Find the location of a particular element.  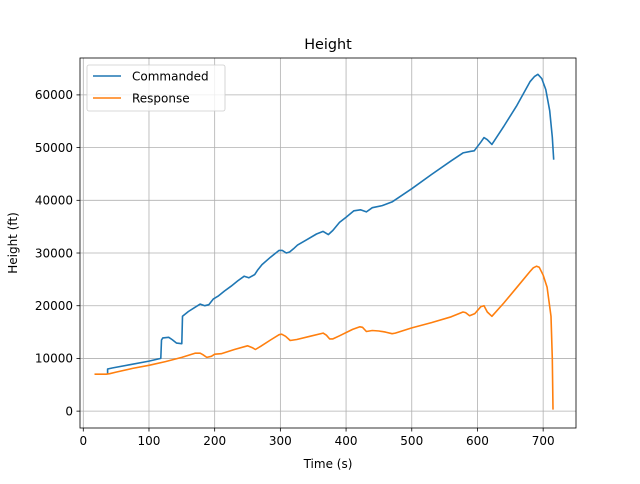

x-tick-label: 200 is located at coordinates (214, 441).